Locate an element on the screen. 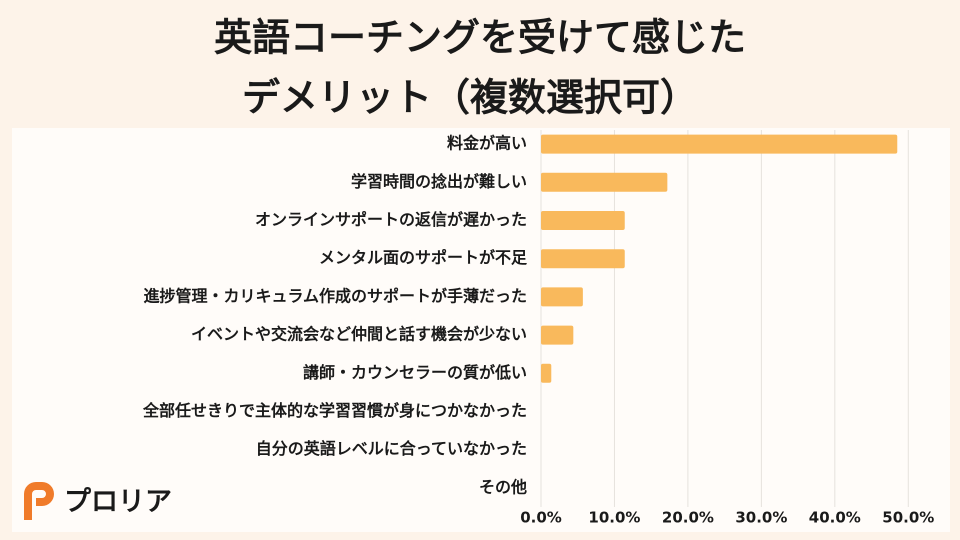 Image resolution: width=960 pixels, height=540 pixels. y-tick-label: 料金が高い is located at coordinates (487, 143).